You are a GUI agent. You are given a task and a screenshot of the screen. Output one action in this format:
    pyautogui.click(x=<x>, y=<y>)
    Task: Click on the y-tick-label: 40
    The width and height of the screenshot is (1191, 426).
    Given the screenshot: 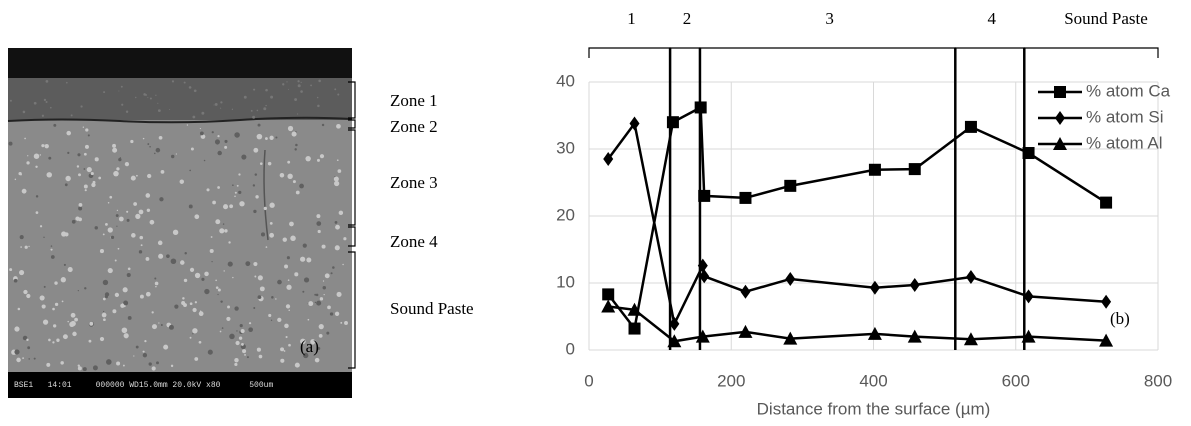 What is the action you would take?
    pyautogui.click(x=565, y=80)
    